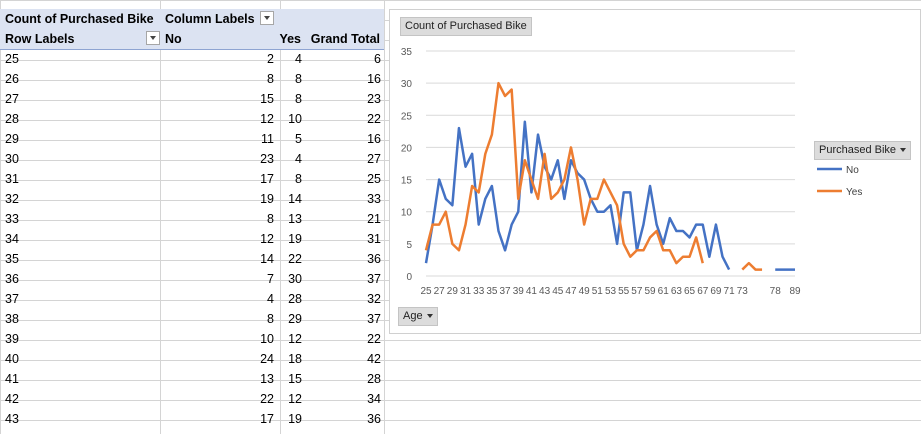 Image resolution: width=921 pixels, height=434 pixels. What do you see at coordinates (267, 18) in the screenshot?
I see `column-labels-filter-dropdown` at bounding box center [267, 18].